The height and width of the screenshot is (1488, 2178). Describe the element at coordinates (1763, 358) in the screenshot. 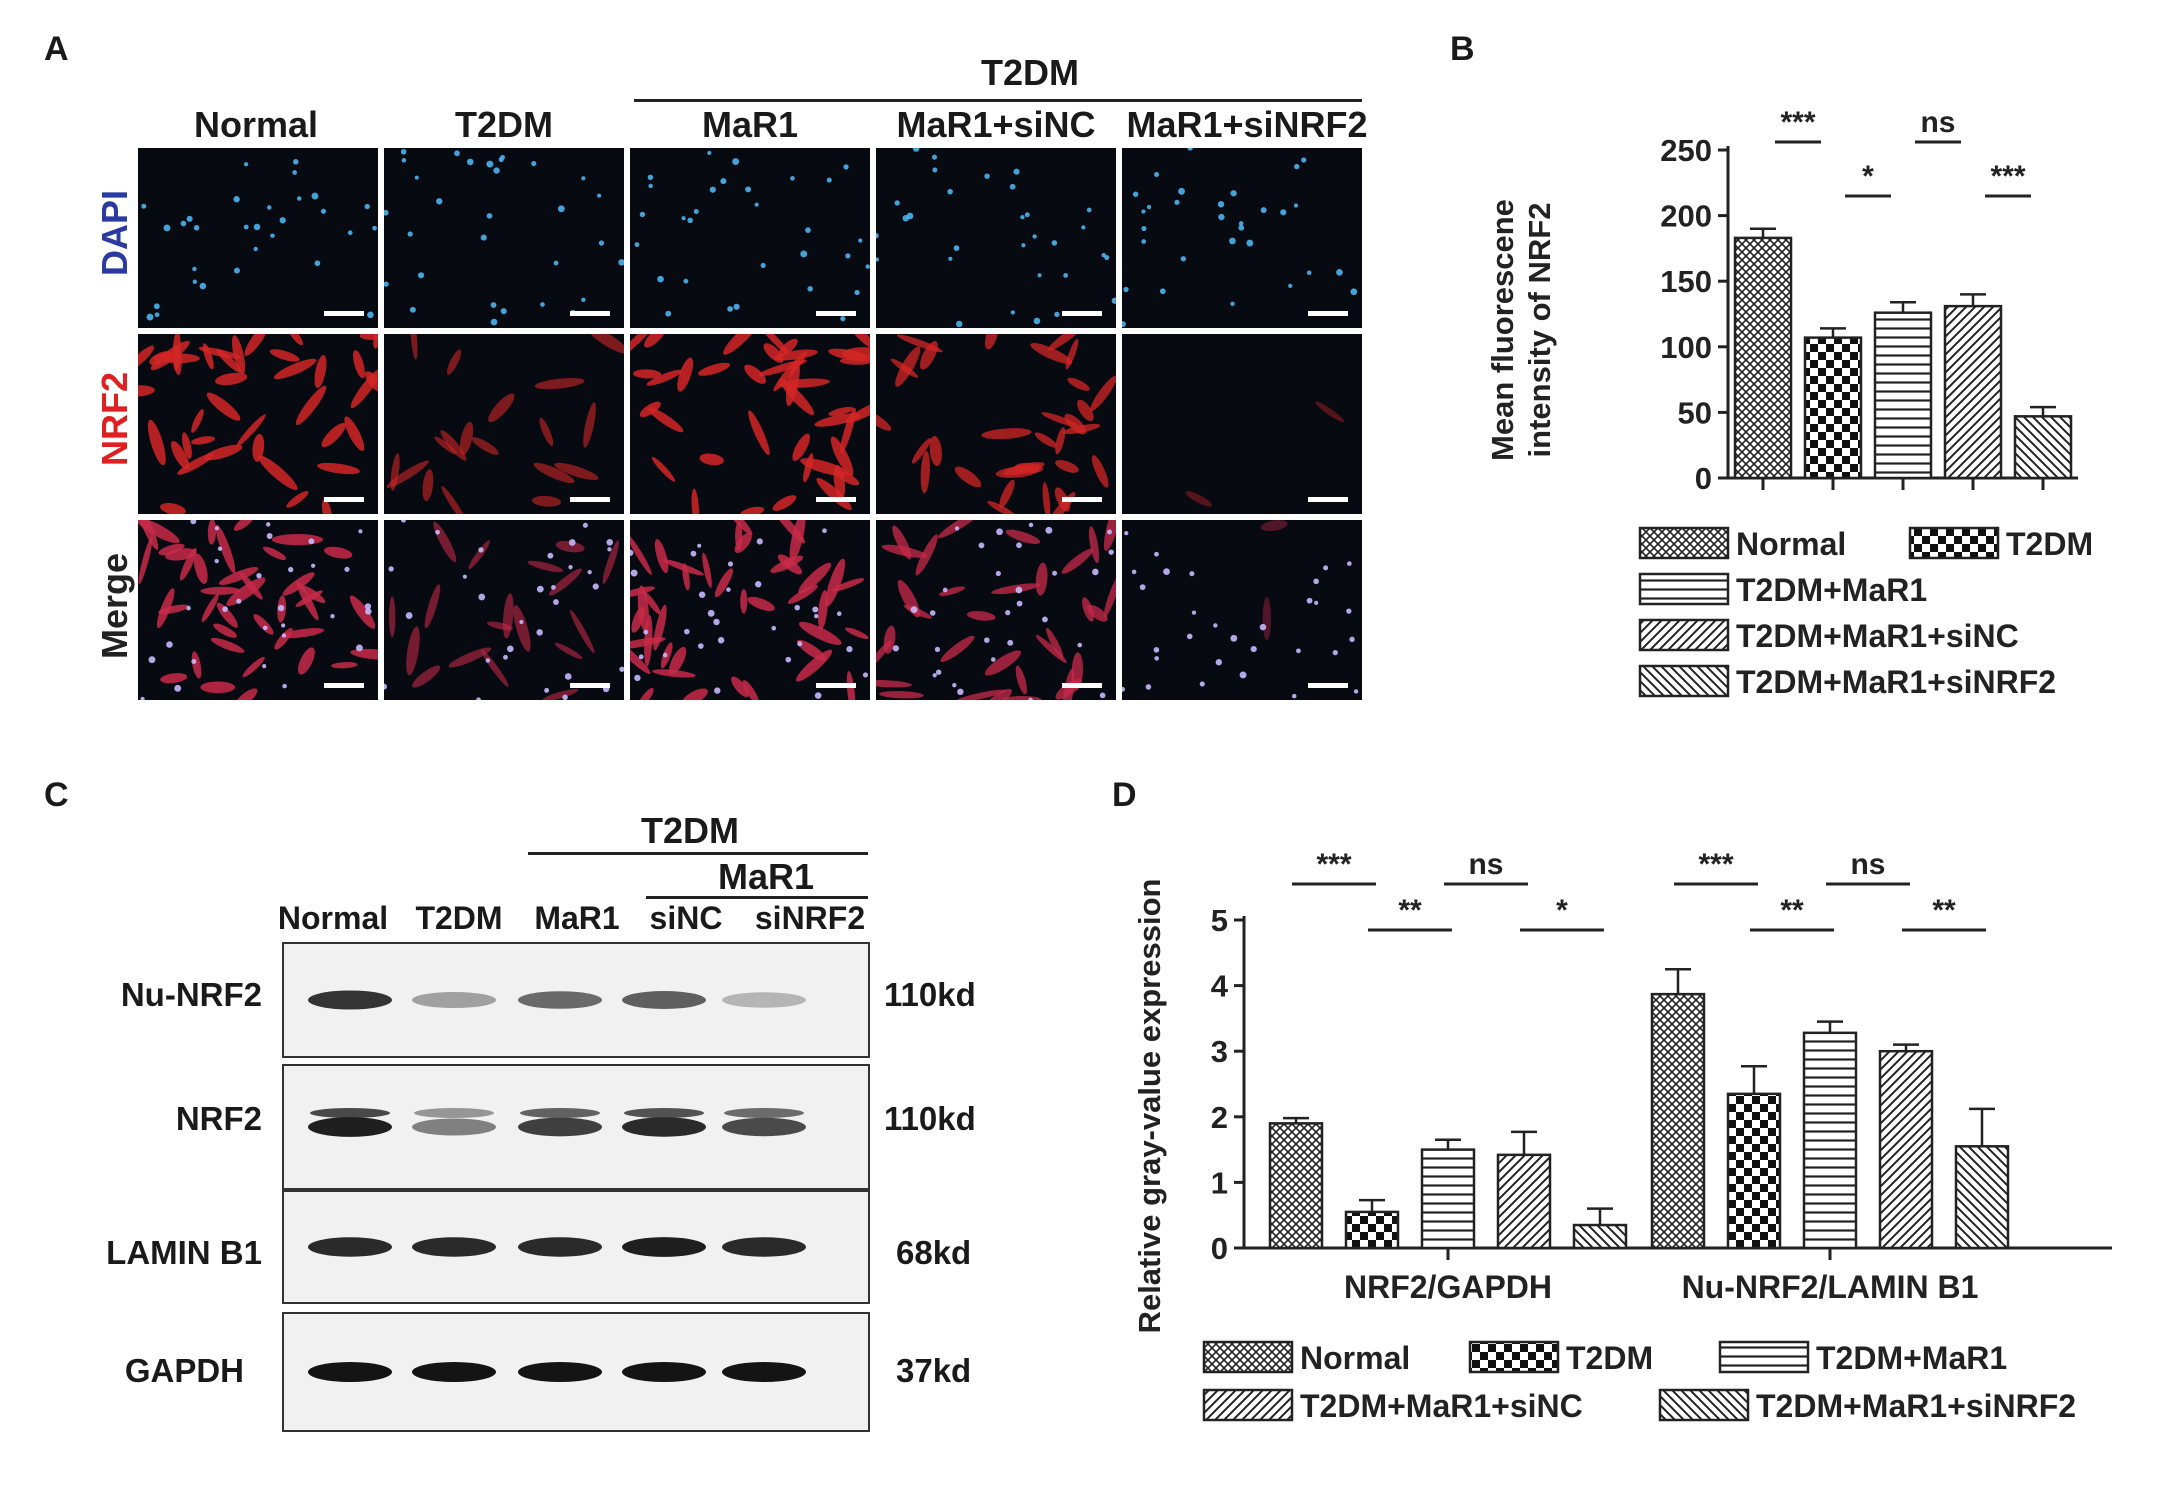

I see `bar-normal` at that location.